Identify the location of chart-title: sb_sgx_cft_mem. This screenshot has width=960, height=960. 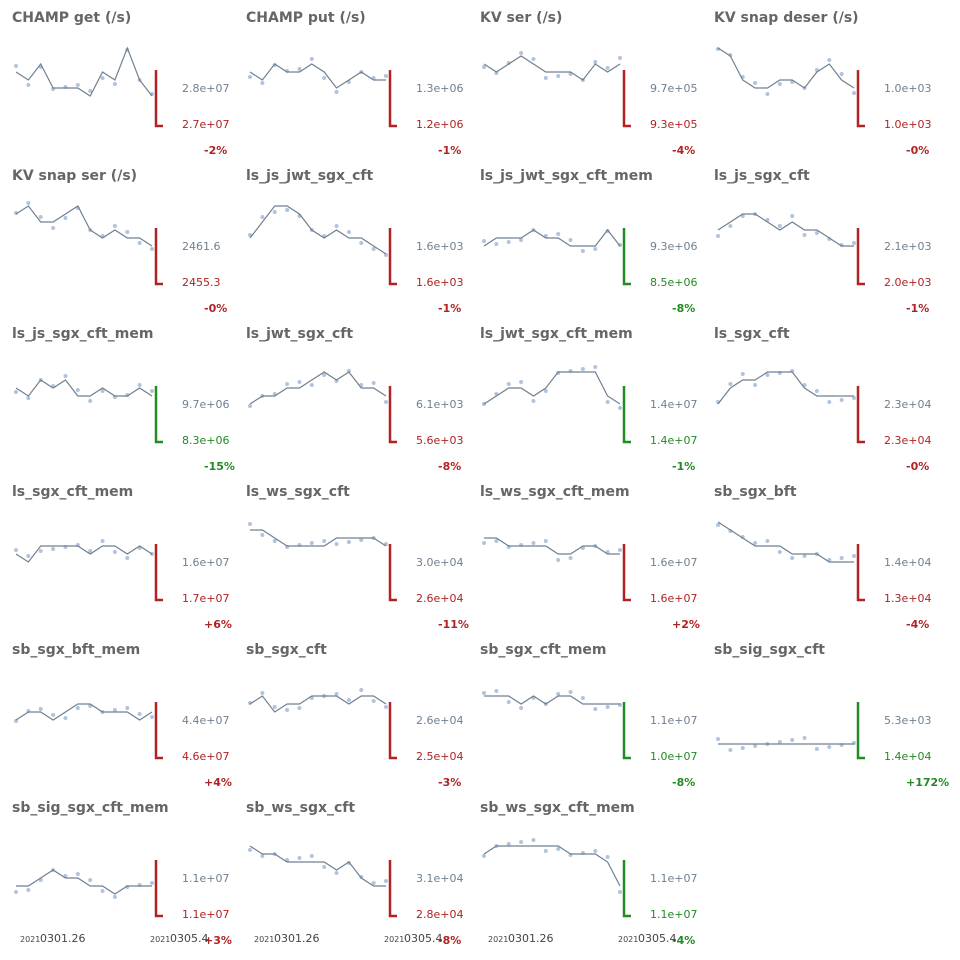
(543, 650).